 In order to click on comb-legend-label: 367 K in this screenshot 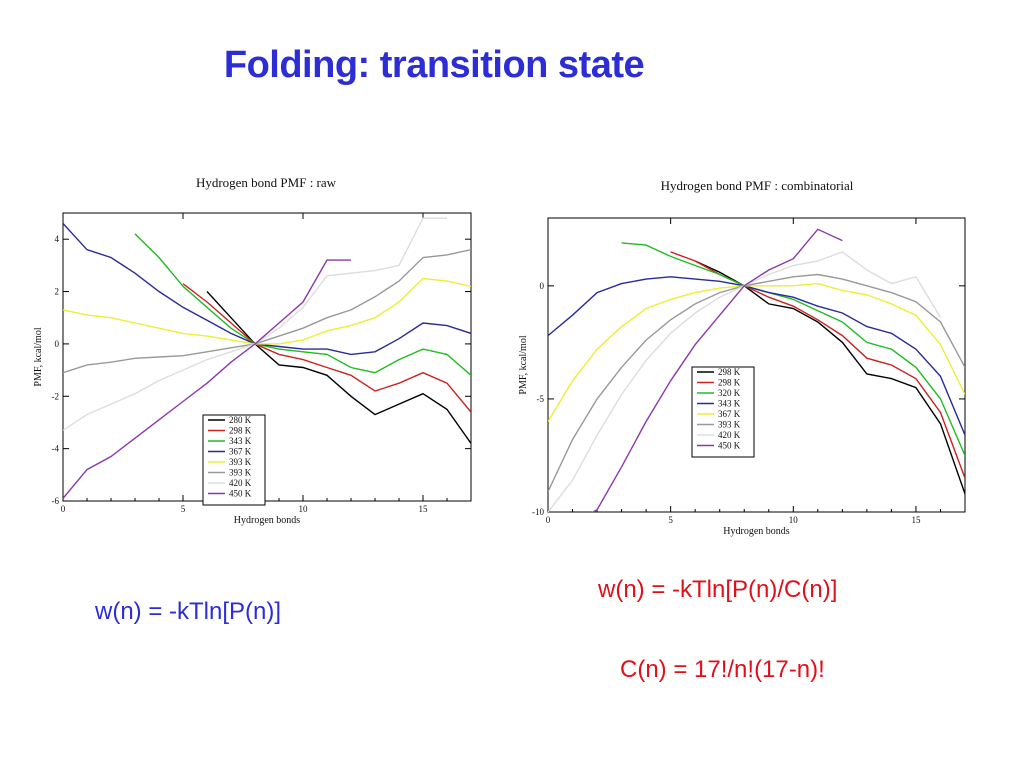, I will do `click(729, 414)`.